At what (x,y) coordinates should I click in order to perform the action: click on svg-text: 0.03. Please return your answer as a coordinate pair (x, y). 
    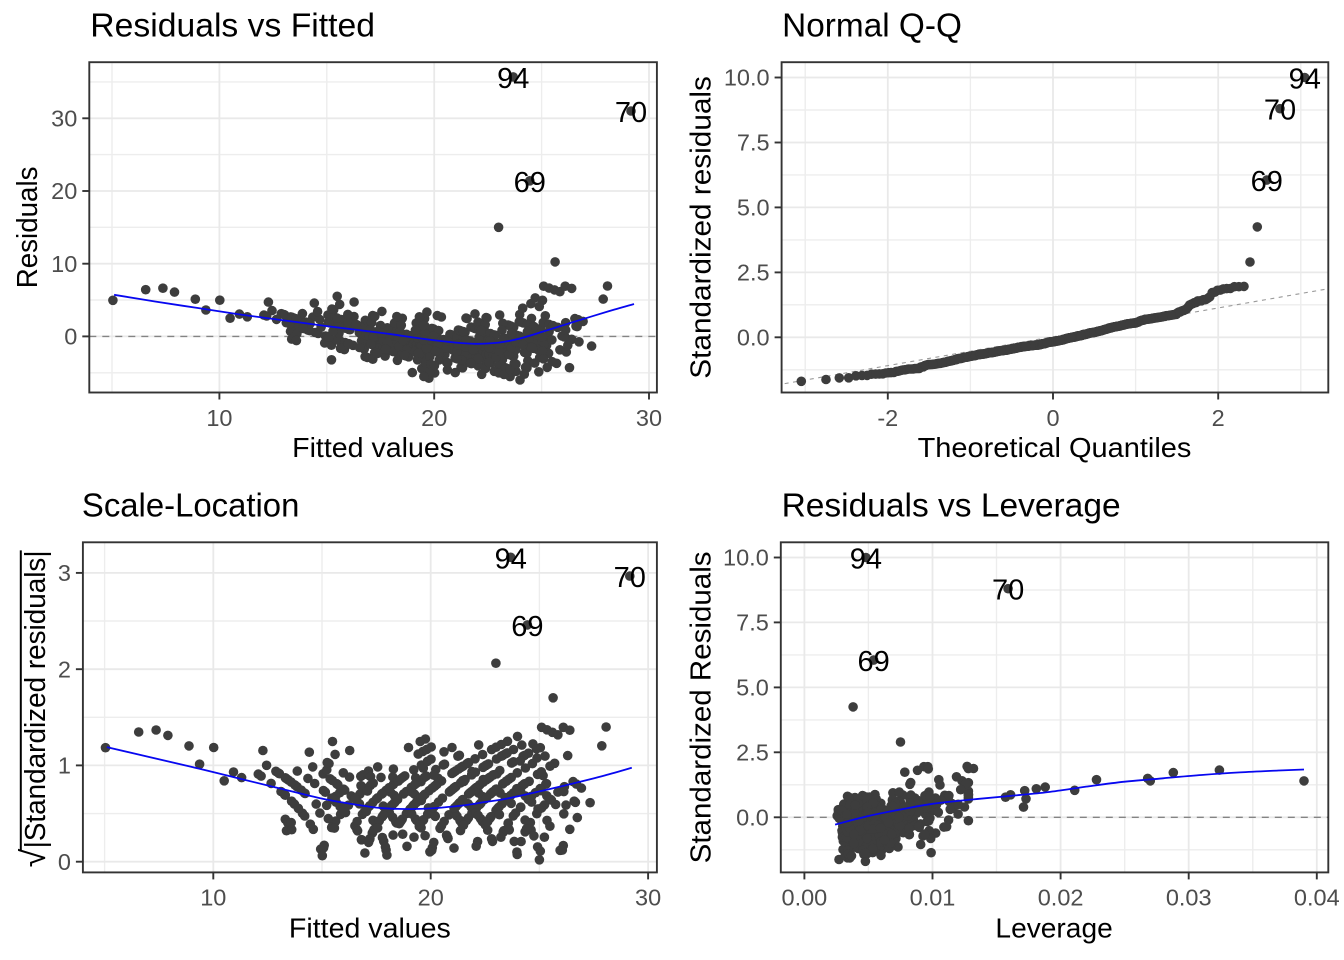
    Looking at the image, I should click on (1189, 898).